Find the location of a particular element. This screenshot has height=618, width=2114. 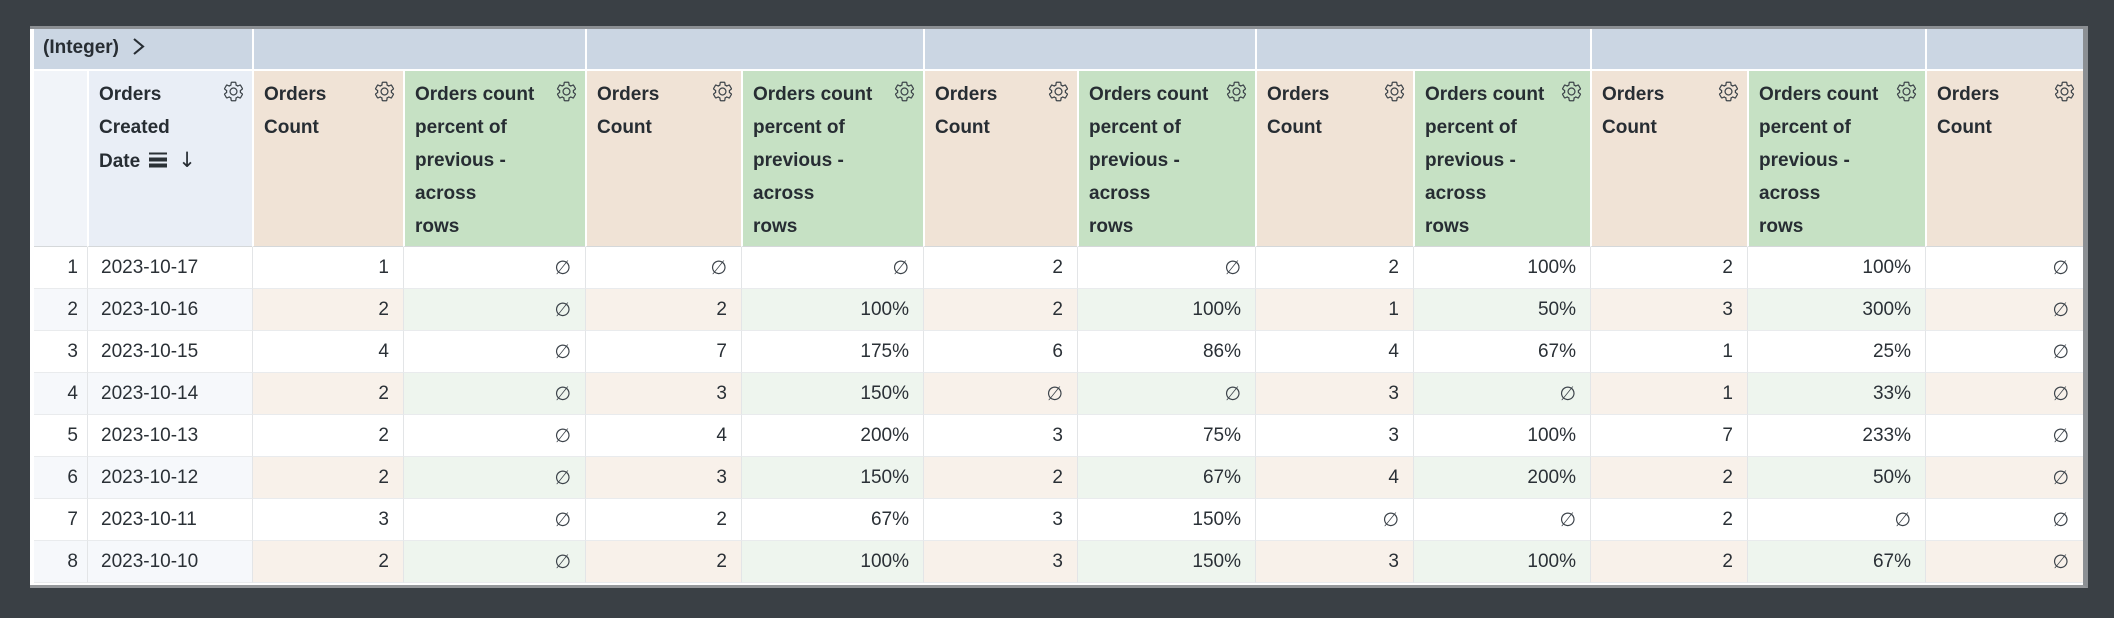

cell-value: 86% is located at coordinates (1166, 352).